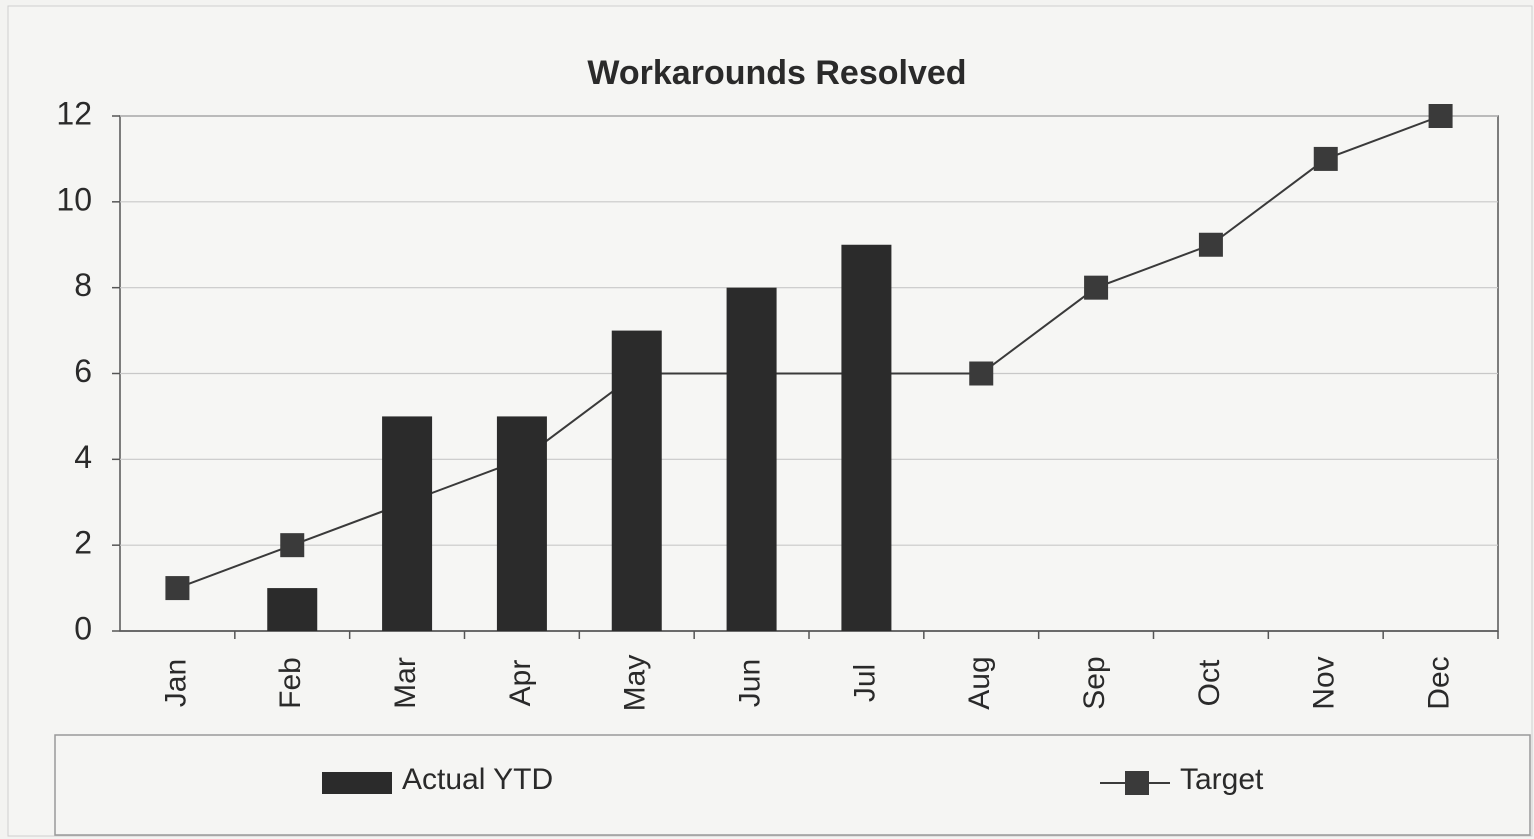 Image resolution: width=1534 pixels, height=839 pixels. I want to click on y-tick-label: 4, so click(83, 457).